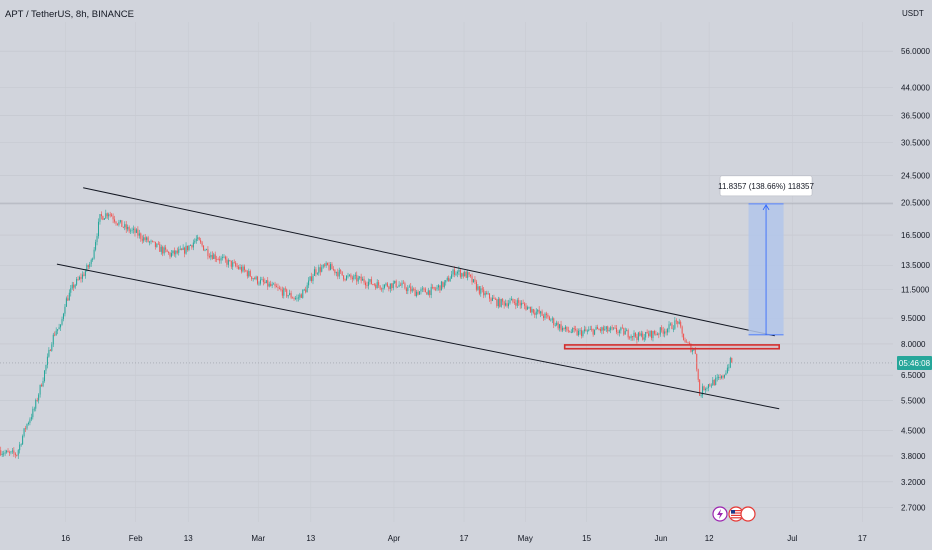  I want to click on time-tick-label: 13, so click(310, 538).